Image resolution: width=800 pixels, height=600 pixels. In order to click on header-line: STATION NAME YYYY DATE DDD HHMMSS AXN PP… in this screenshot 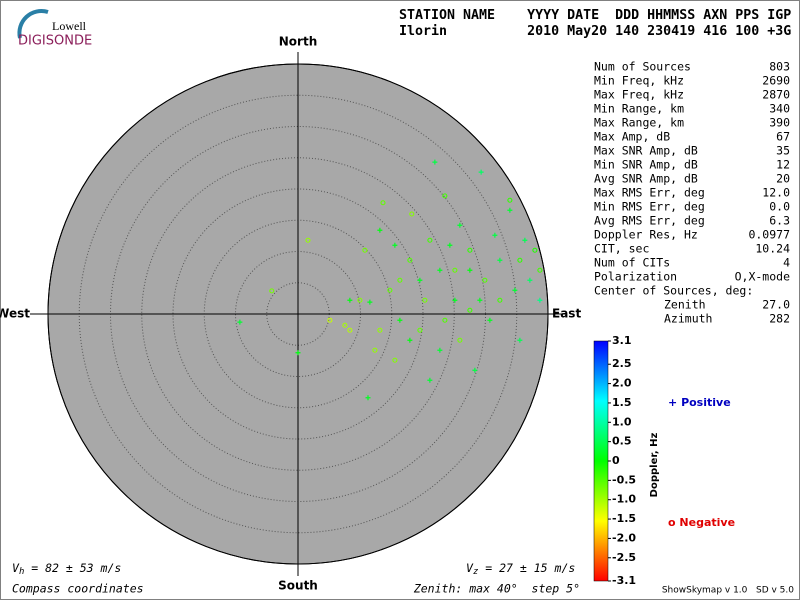, I will do `click(595, 15)`.